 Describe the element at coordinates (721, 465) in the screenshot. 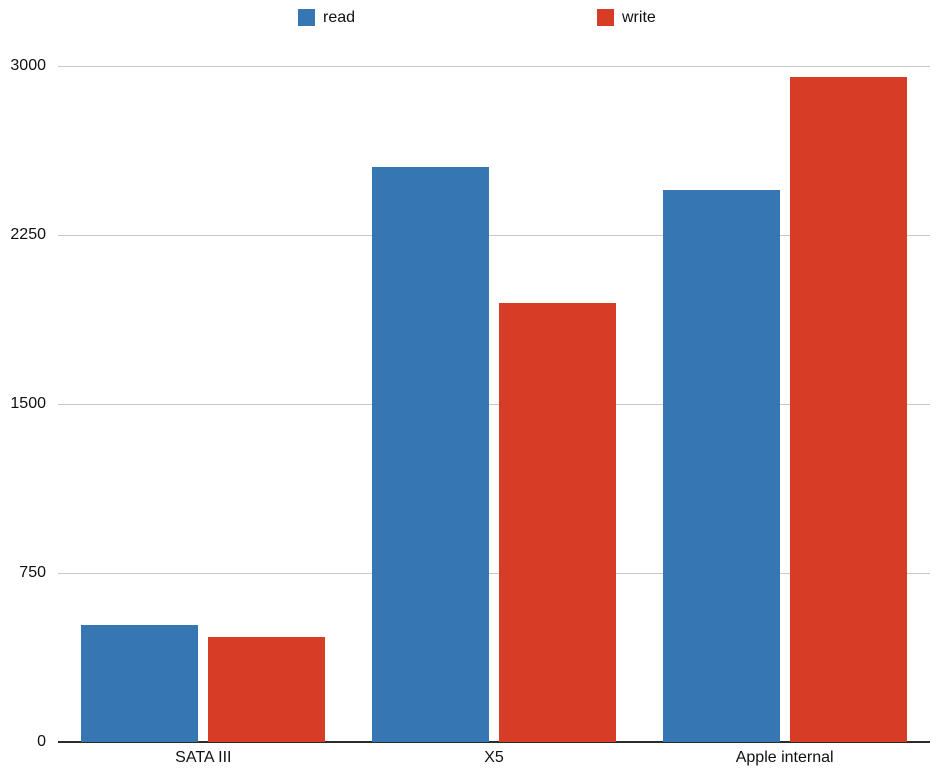

I see `bar-read-apple-internal` at that location.